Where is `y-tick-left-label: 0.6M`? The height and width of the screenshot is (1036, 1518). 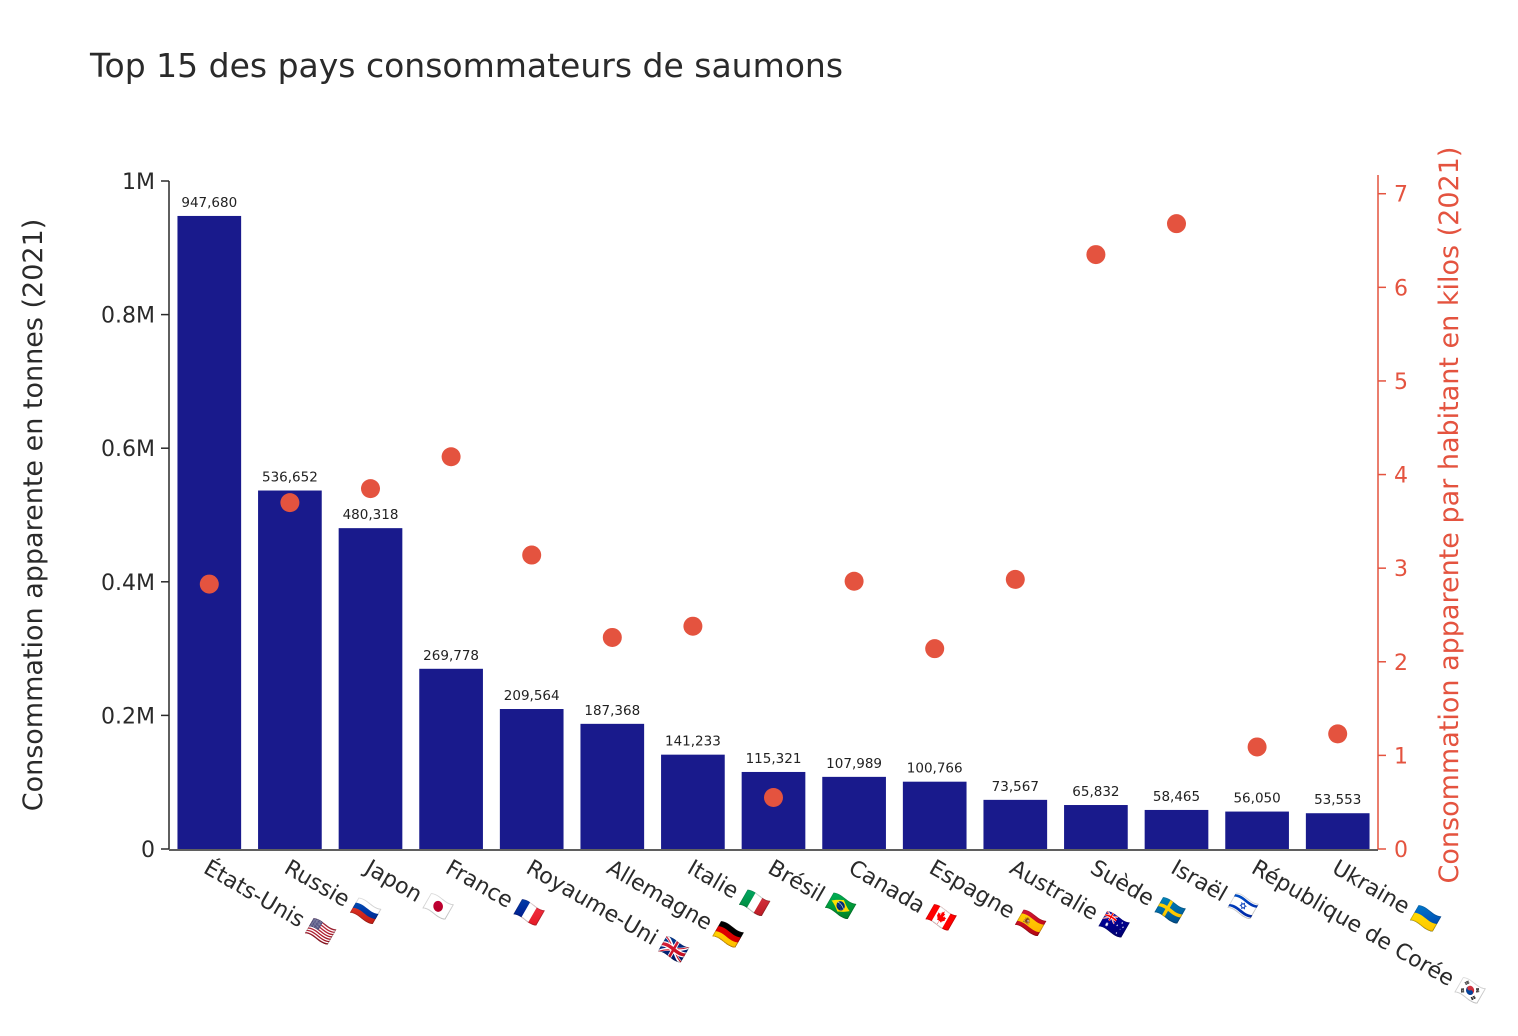 y-tick-left-label: 0.6M is located at coordinates (128, 449).